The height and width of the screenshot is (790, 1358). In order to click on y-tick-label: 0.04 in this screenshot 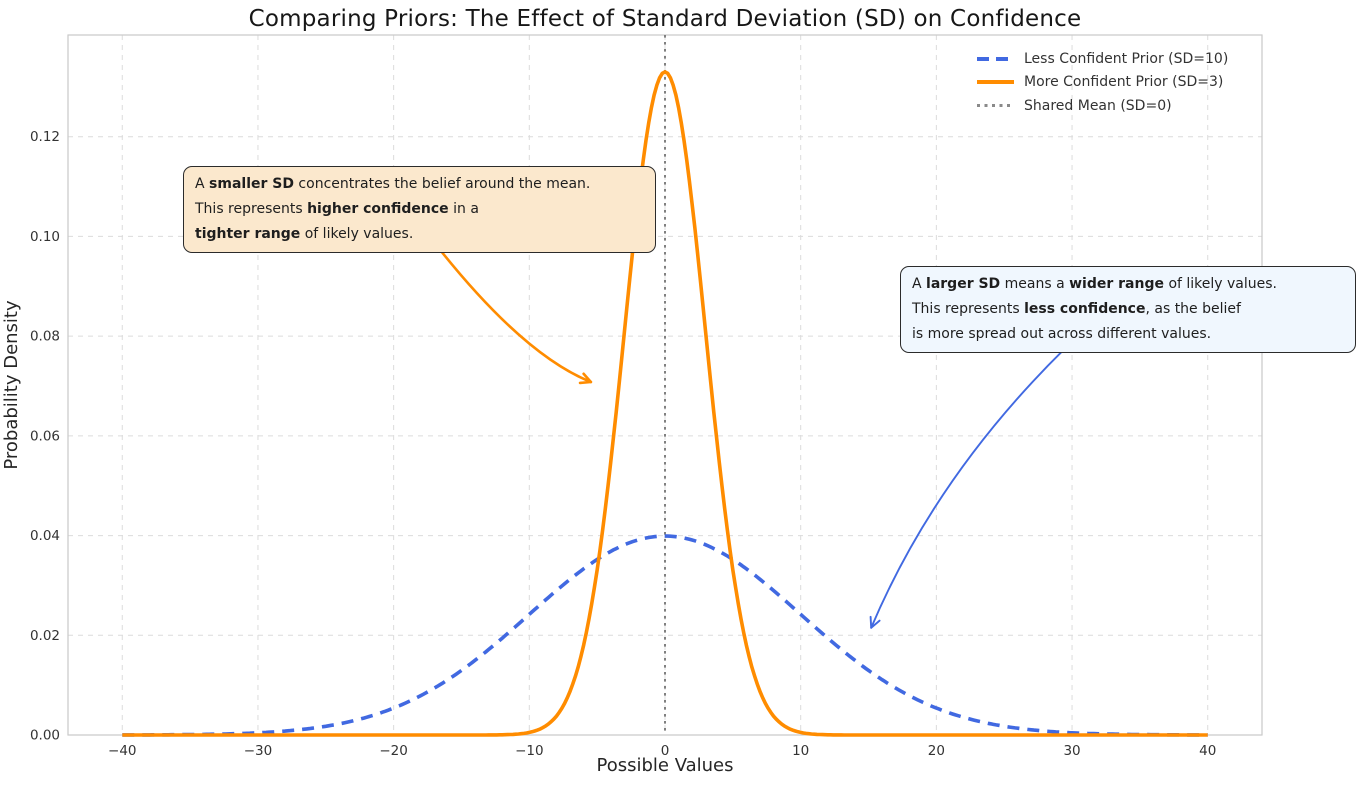, I will do `click(45, 536)`.